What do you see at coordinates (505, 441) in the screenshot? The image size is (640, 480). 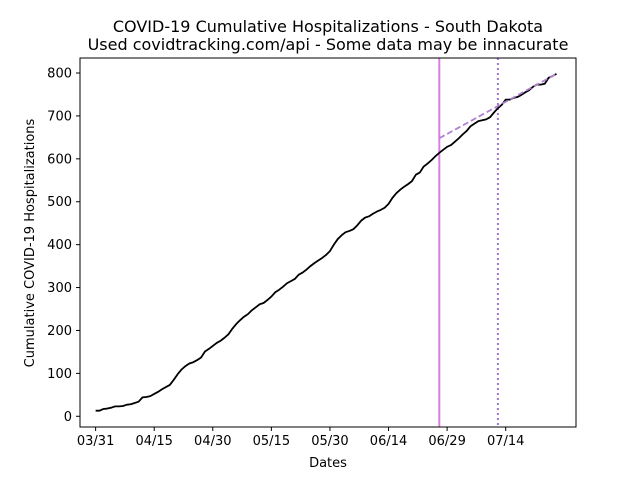 I see `x-tick-label: 07/14` at bounding box center [505, 441].